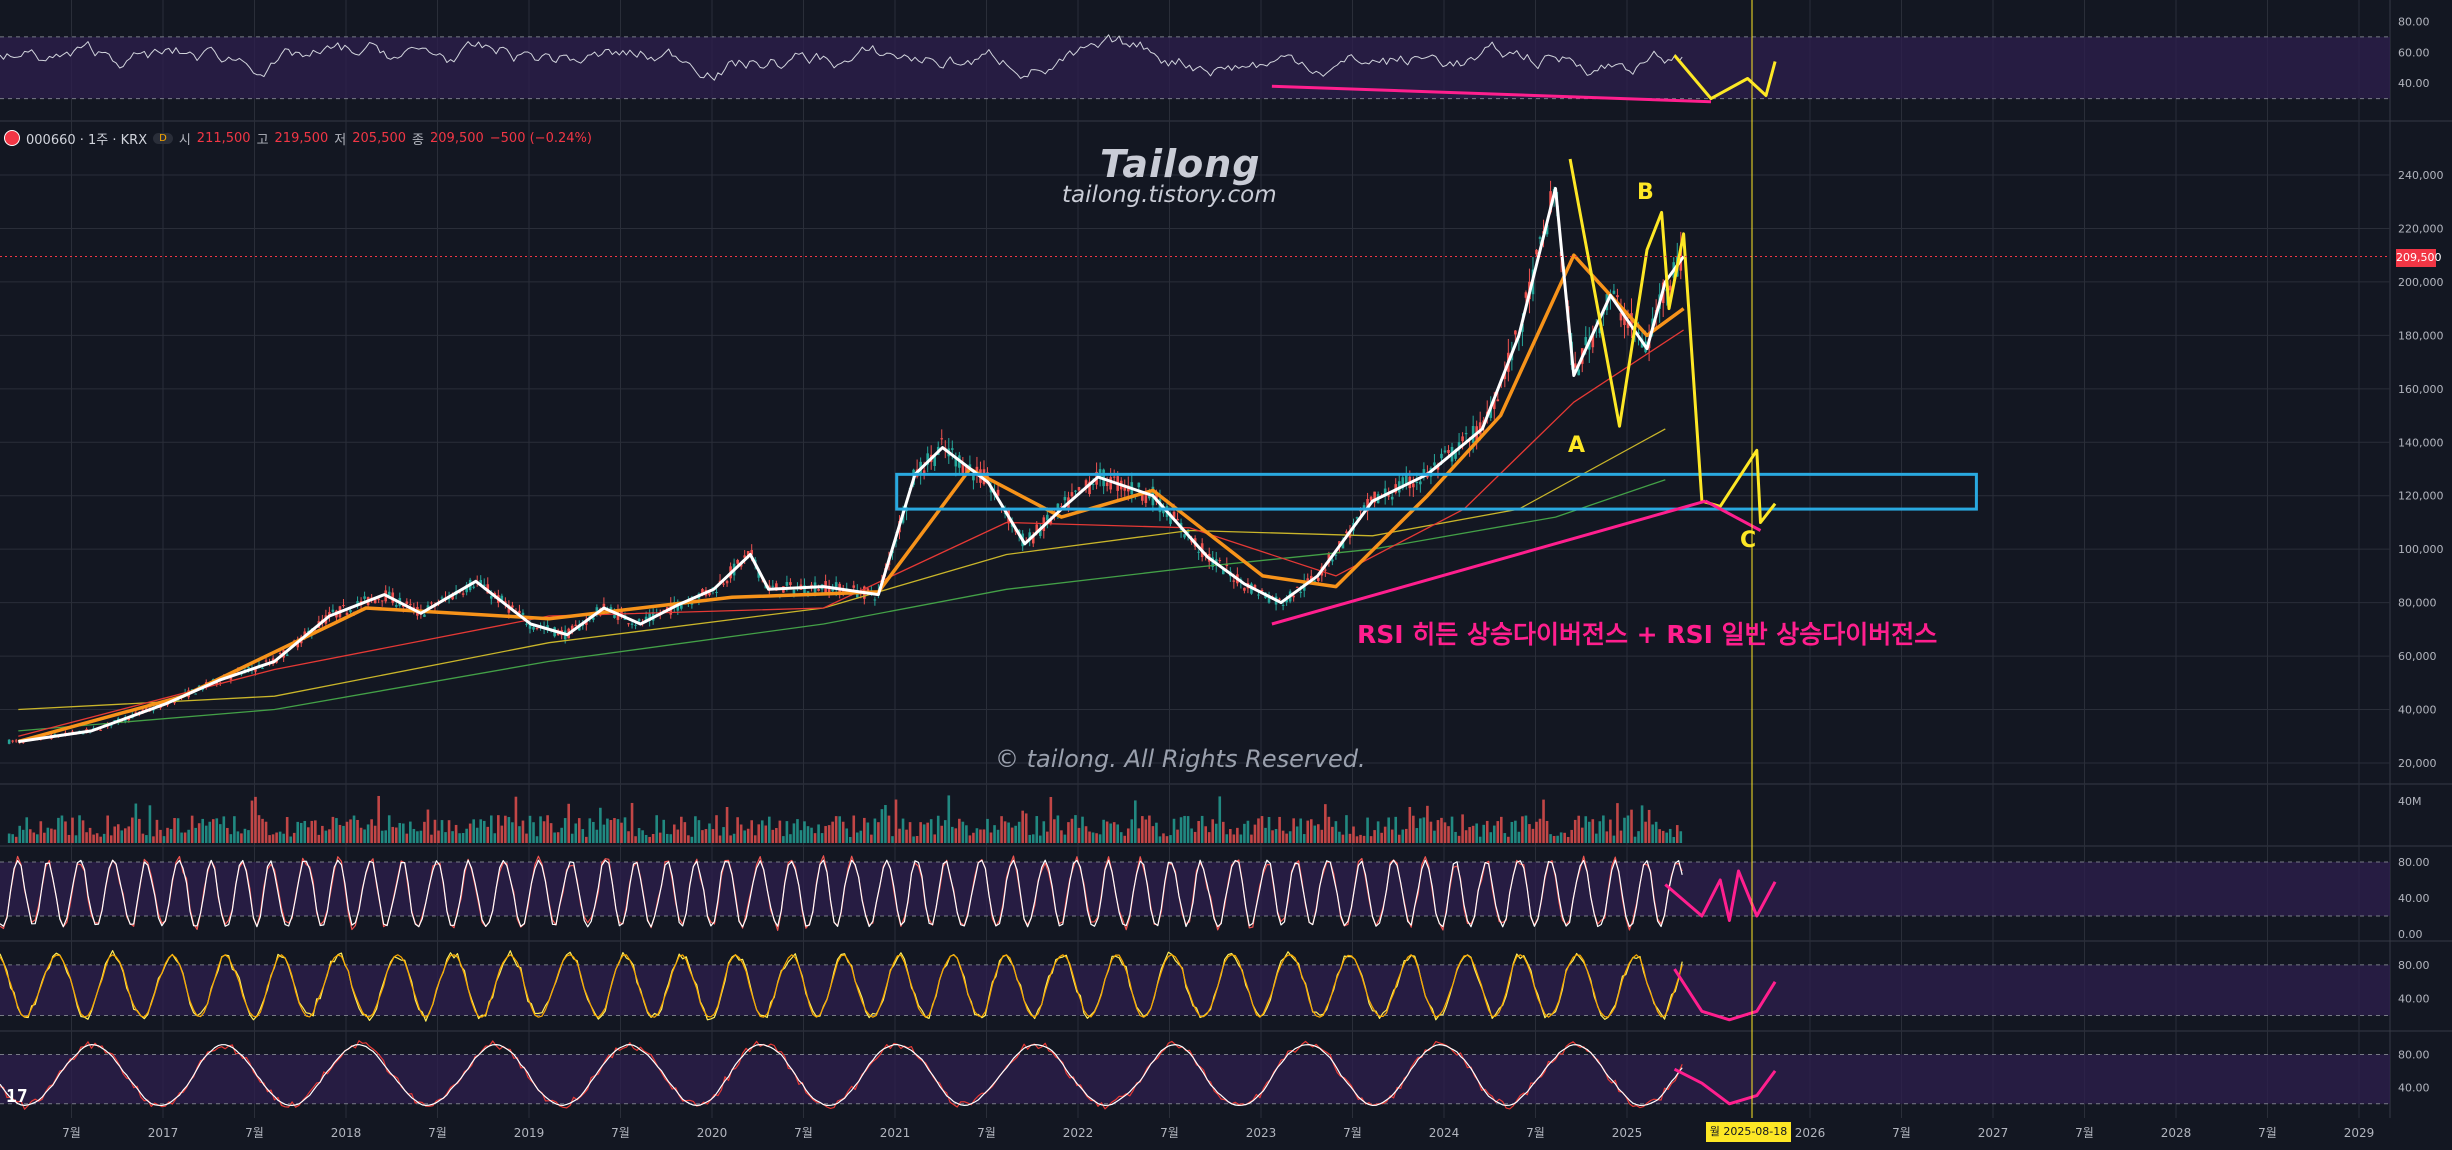 Image resolution: width=2452 pixels, height=1150 pixels. What do you see at coordinates (17, 1096) in the screenshot?
I see `tradingview-logo-icon: 17` at bounding box center [17, 1096].